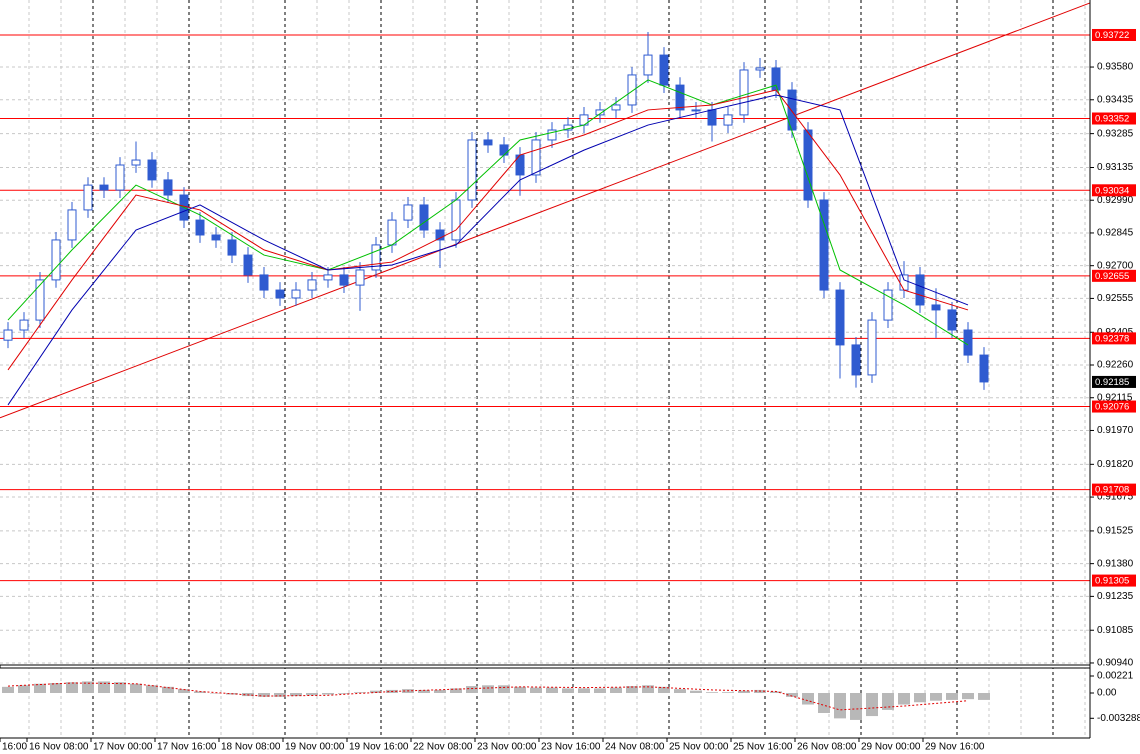 The width and height of the screenshot is (1140, 754). I want to click on y-tick-label: 0.91970, so click(1115, 430).